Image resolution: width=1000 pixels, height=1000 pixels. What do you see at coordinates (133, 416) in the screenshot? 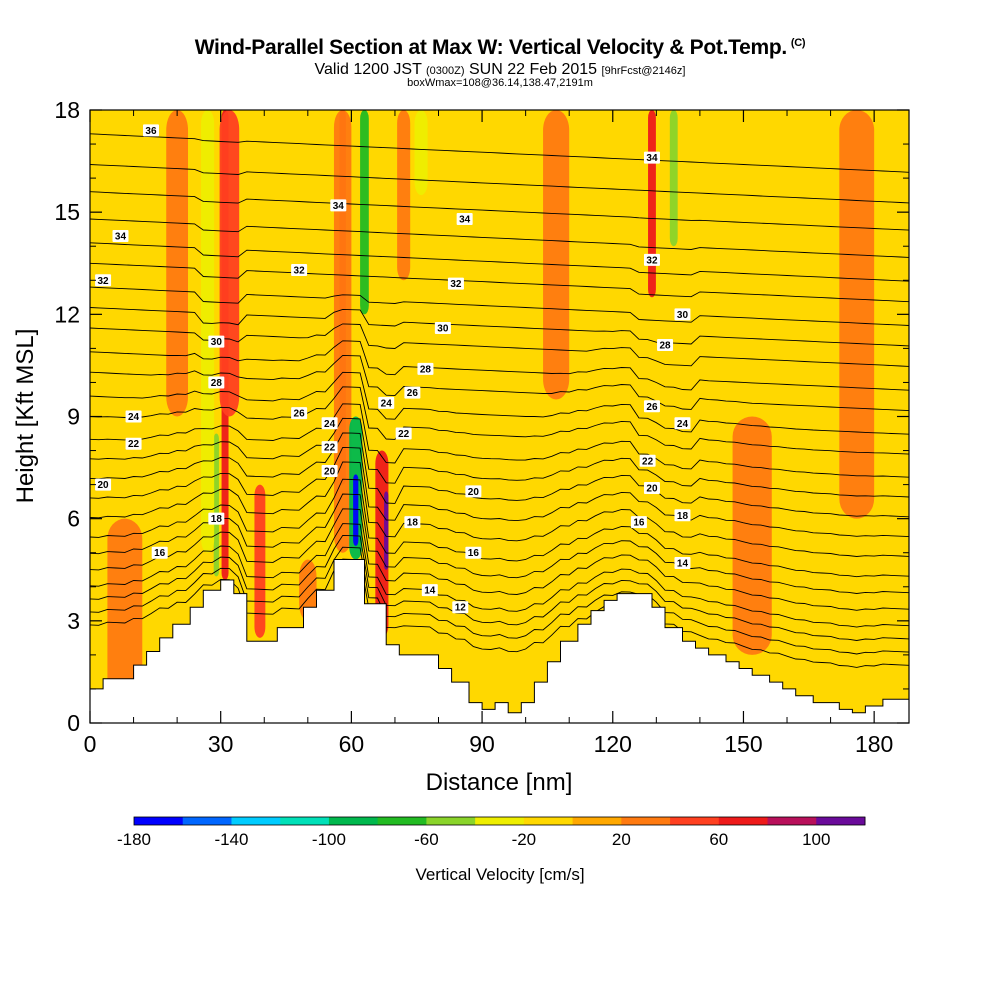
I see `contour-label-5: 24` at bounding box center [133, 416].